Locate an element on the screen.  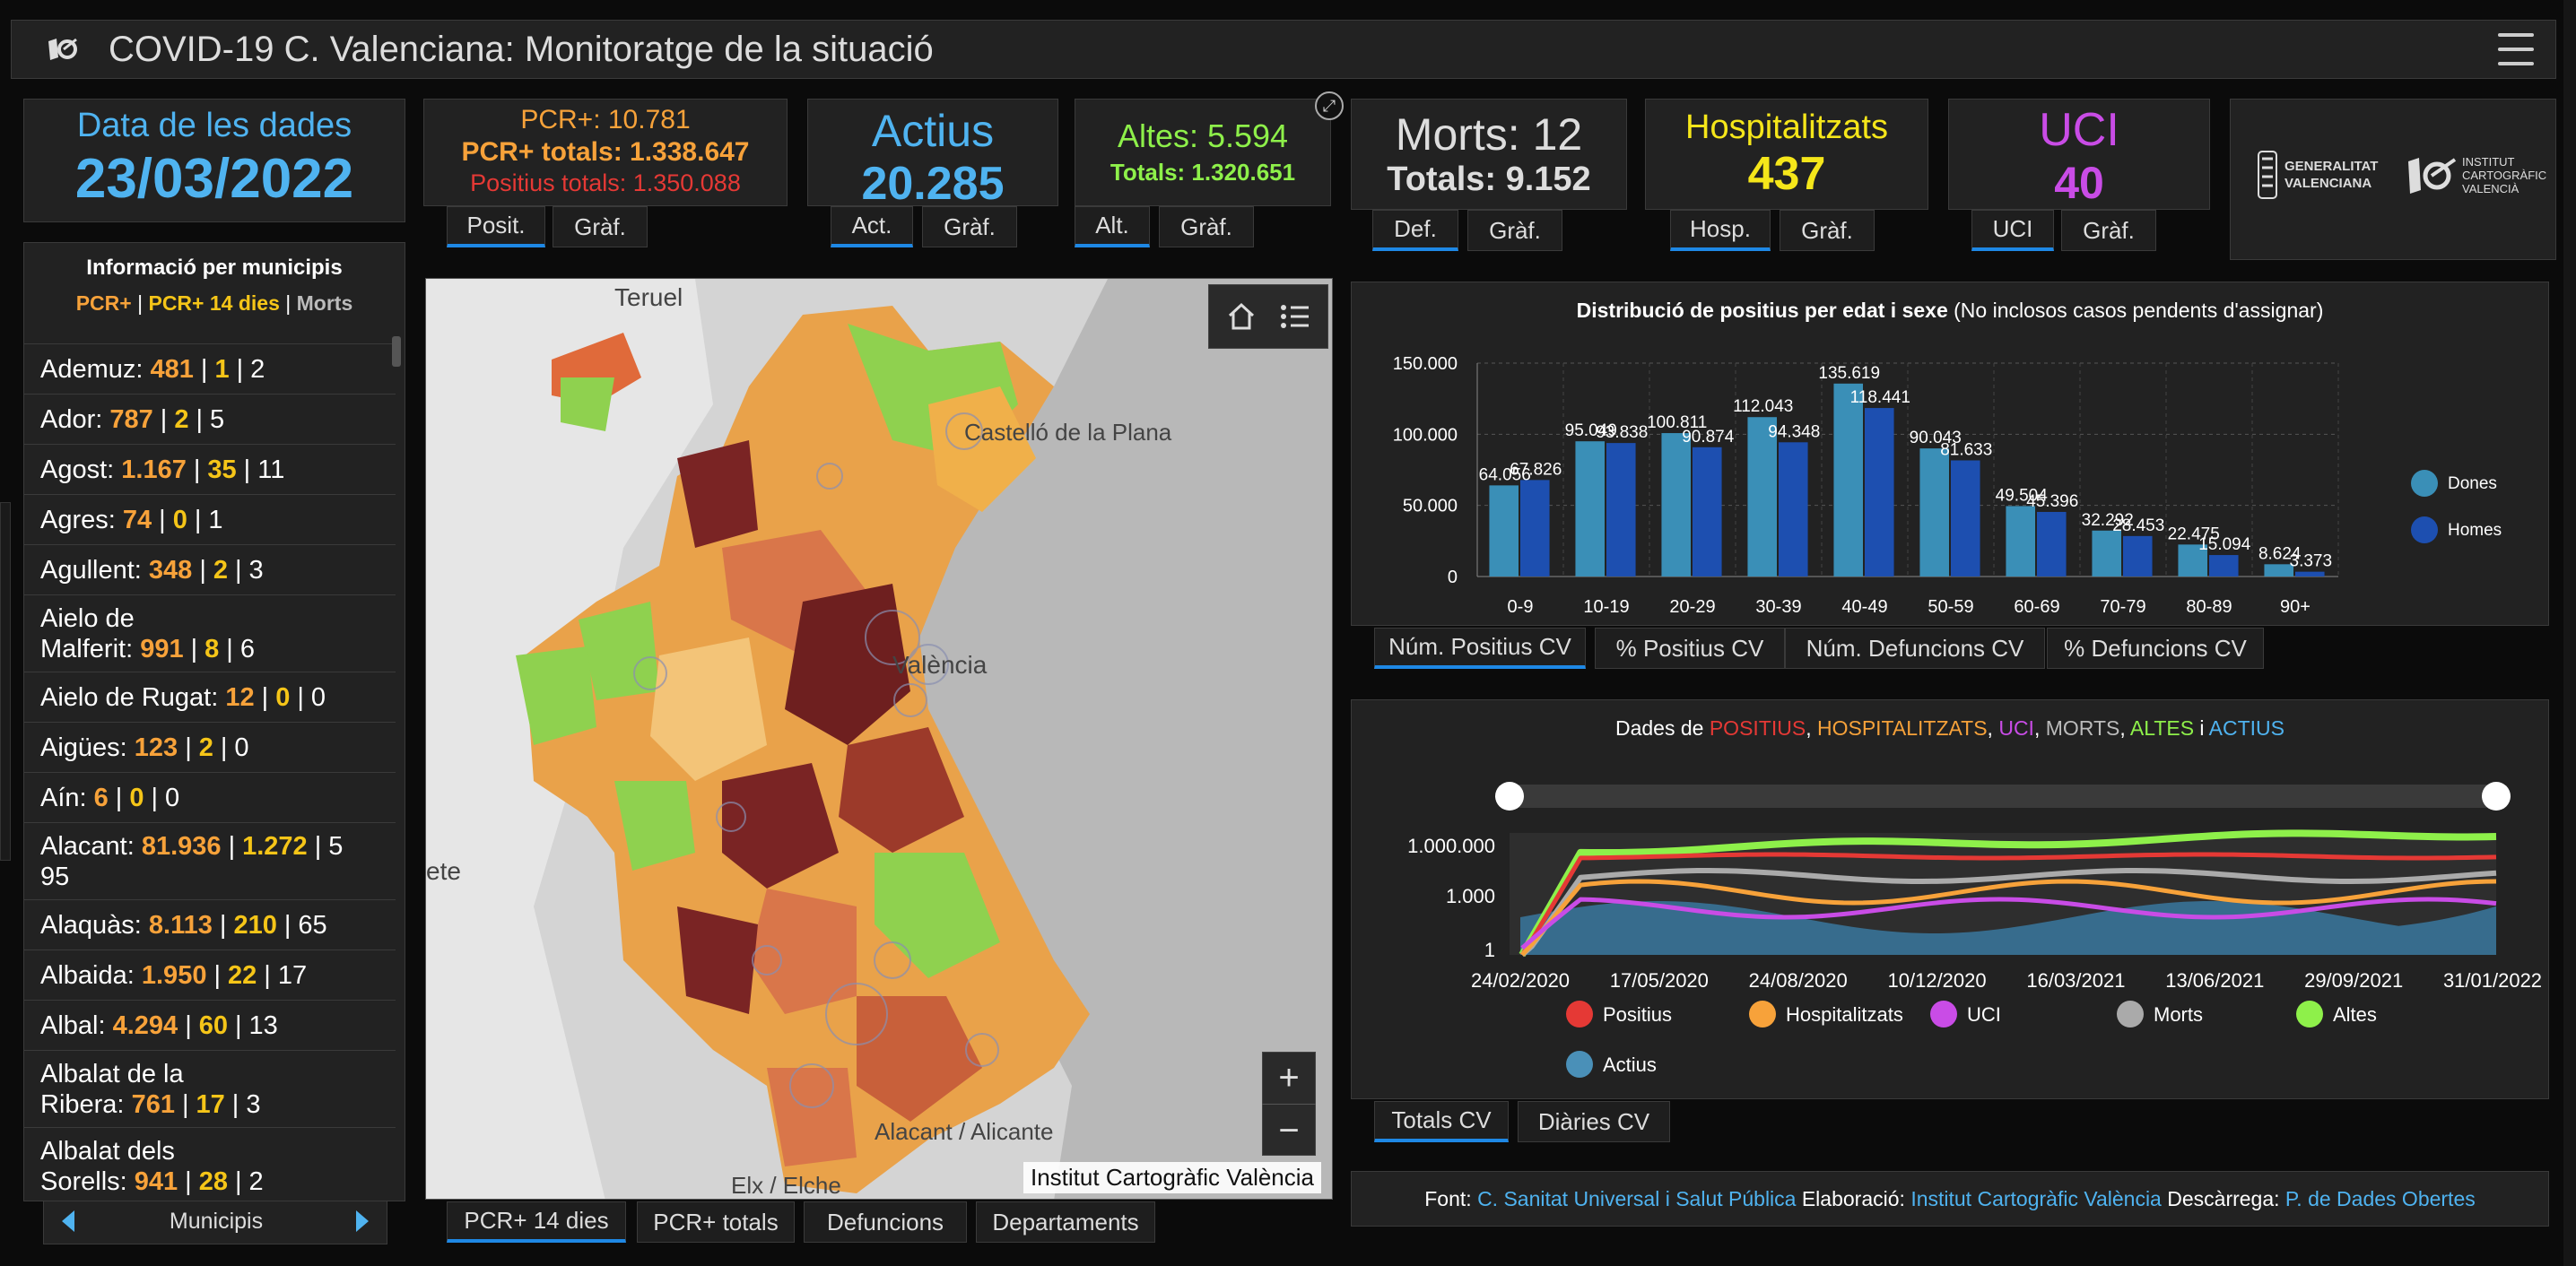
tab-def: Def. is located at coordinates (1415, 230).